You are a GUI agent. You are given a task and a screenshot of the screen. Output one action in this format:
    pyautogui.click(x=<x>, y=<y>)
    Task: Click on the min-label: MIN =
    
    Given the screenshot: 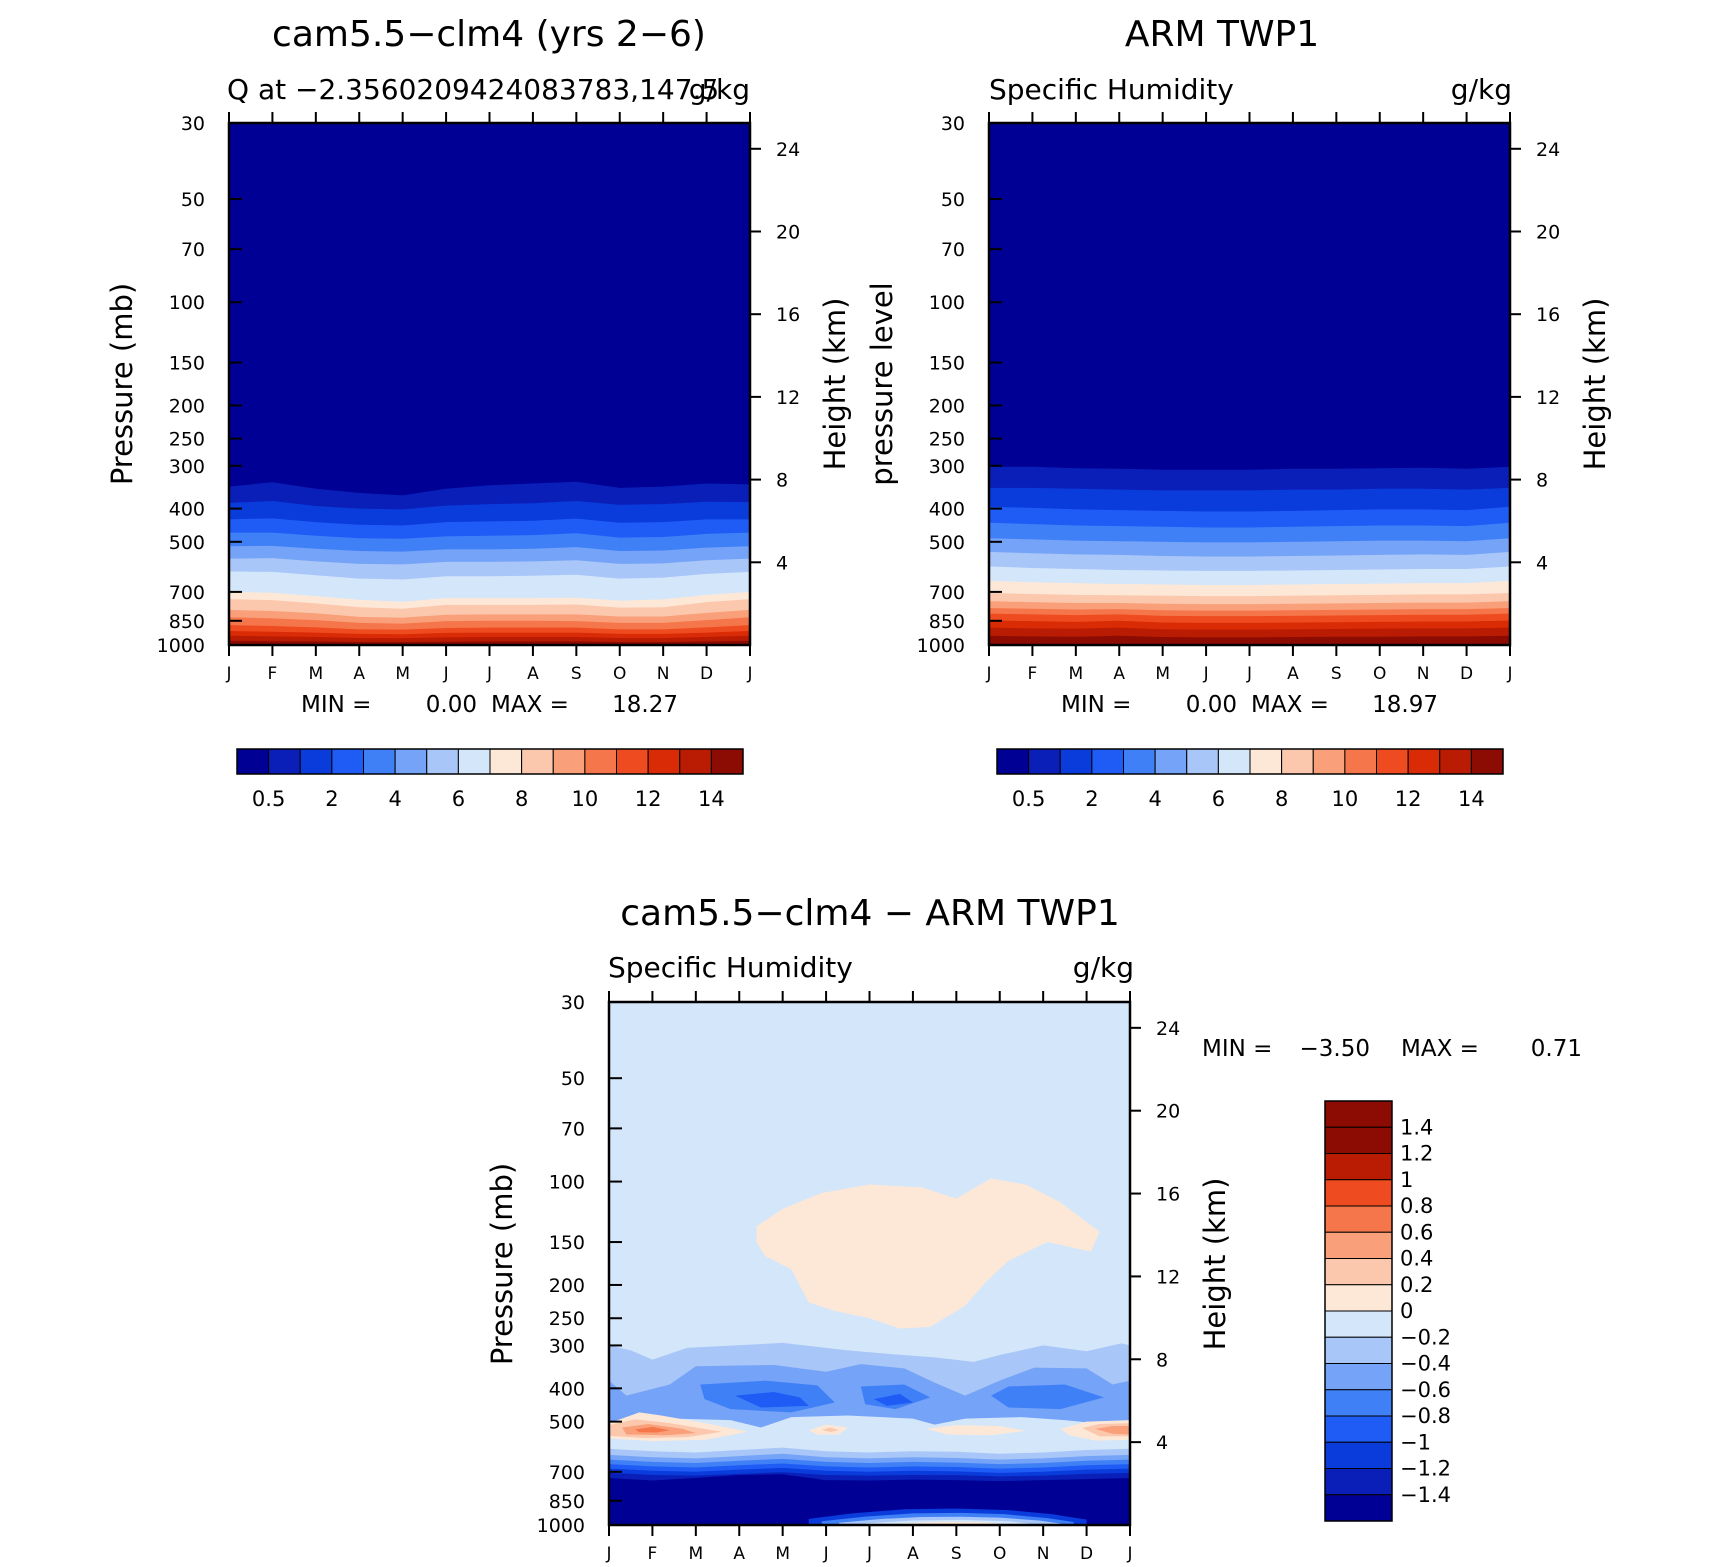 What is the action you would take?
    pyautogui.click(x=1237, y=1049)
    